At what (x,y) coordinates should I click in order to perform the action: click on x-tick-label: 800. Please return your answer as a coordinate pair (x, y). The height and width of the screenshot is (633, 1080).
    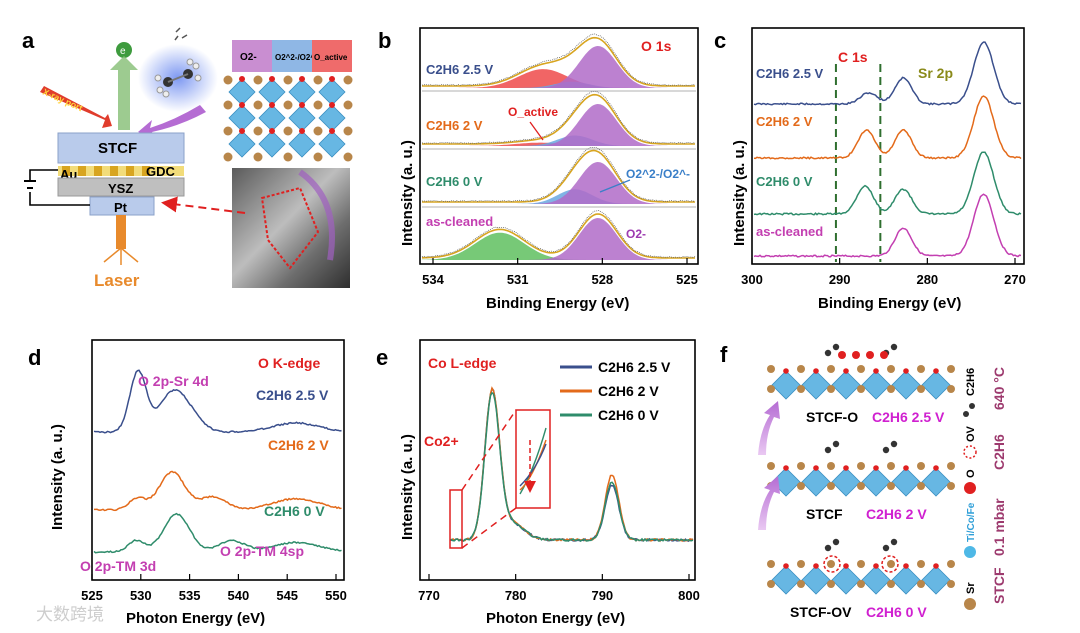
    Looking at the image, I should click on (689, 595).